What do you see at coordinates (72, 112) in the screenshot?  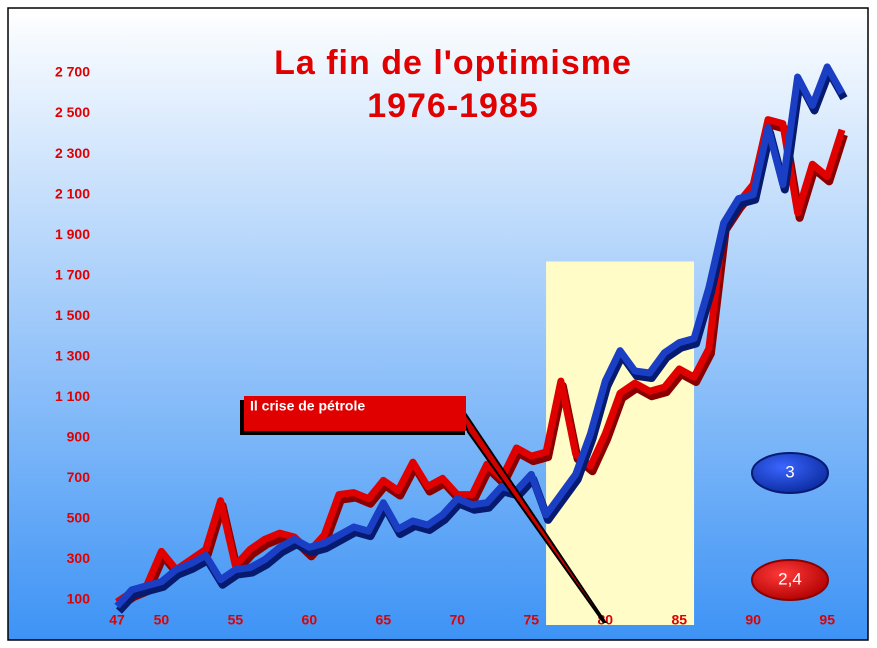 I see `y-tick-label: 2 500` at bounding box center [72, 112].